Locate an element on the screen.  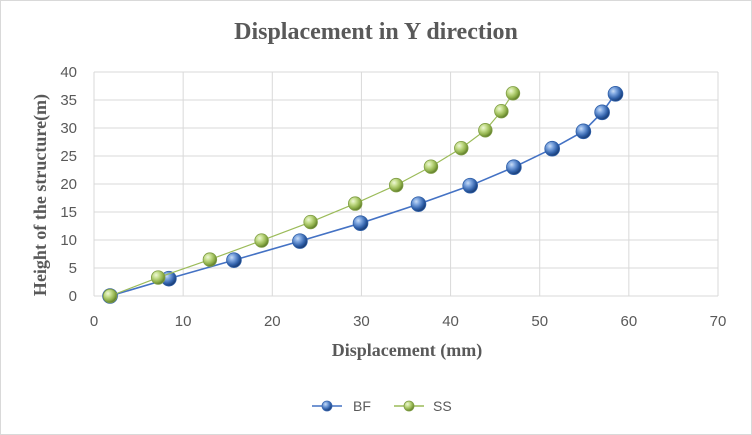
y-tick-label: 35 is located at coordinates (68, 100).